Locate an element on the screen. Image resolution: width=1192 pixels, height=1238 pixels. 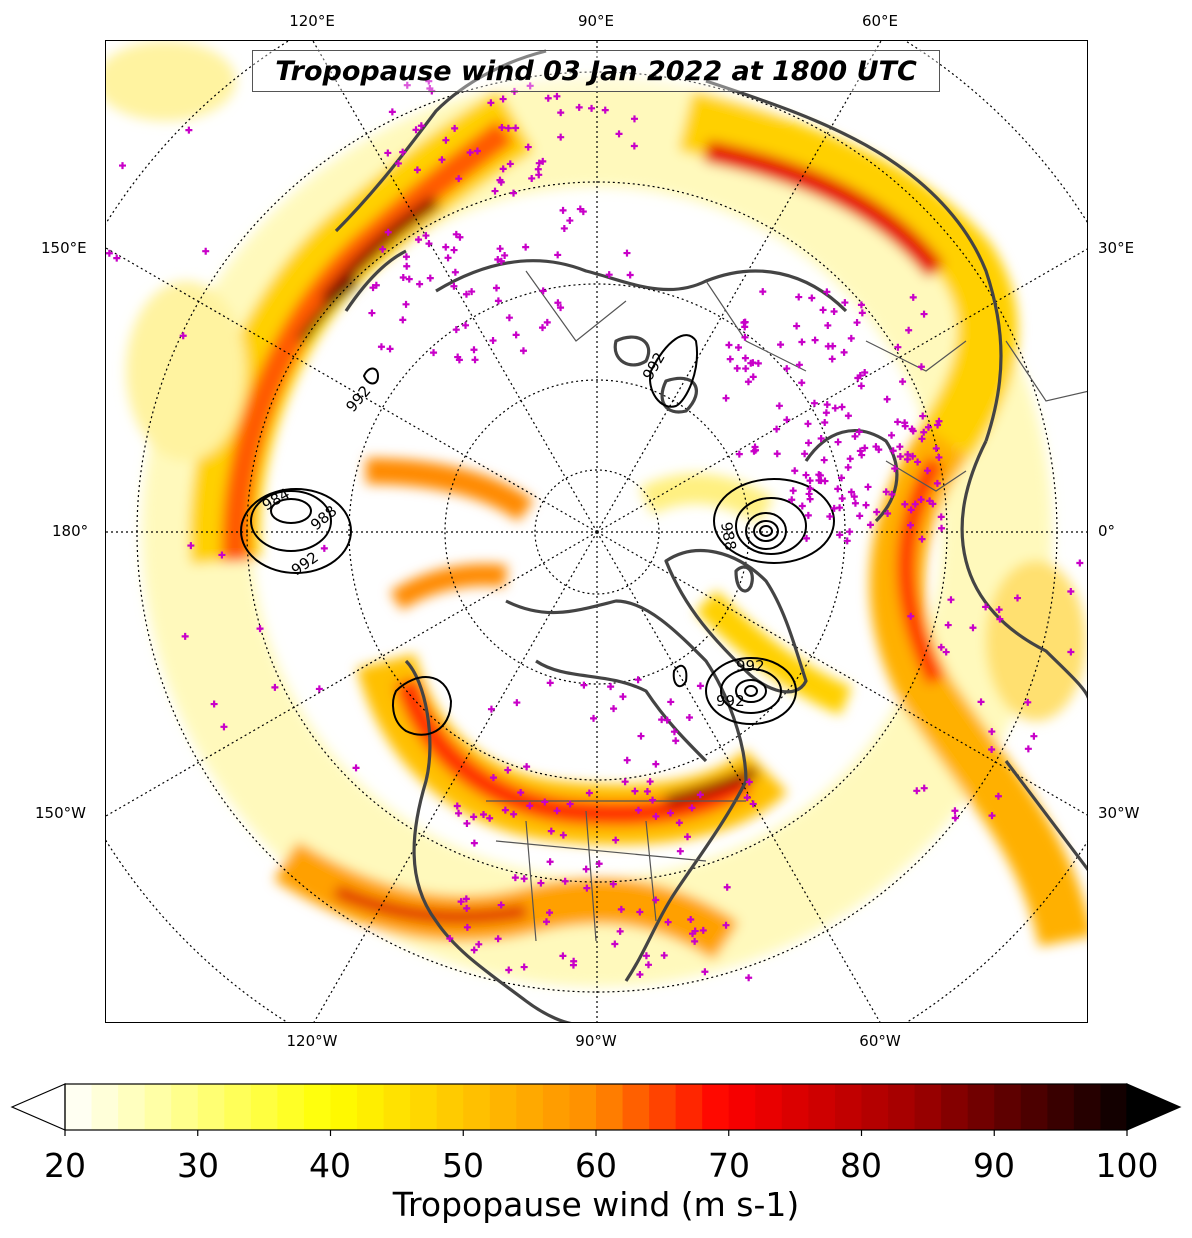
right-lon-label: 30°E is located at coordinates (1116, 248).